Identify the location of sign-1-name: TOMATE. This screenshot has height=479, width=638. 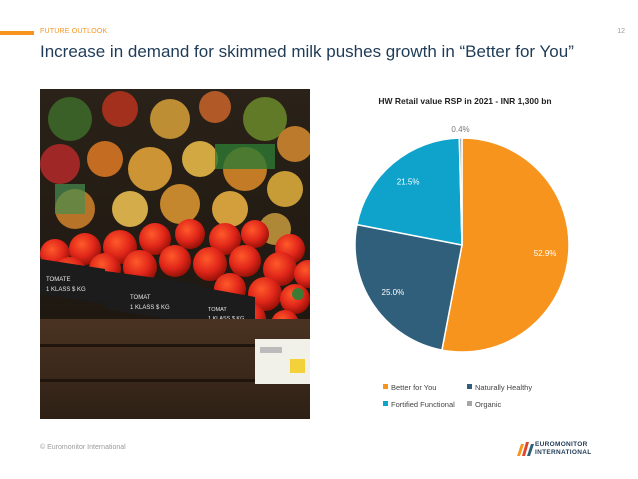
(58, 280).